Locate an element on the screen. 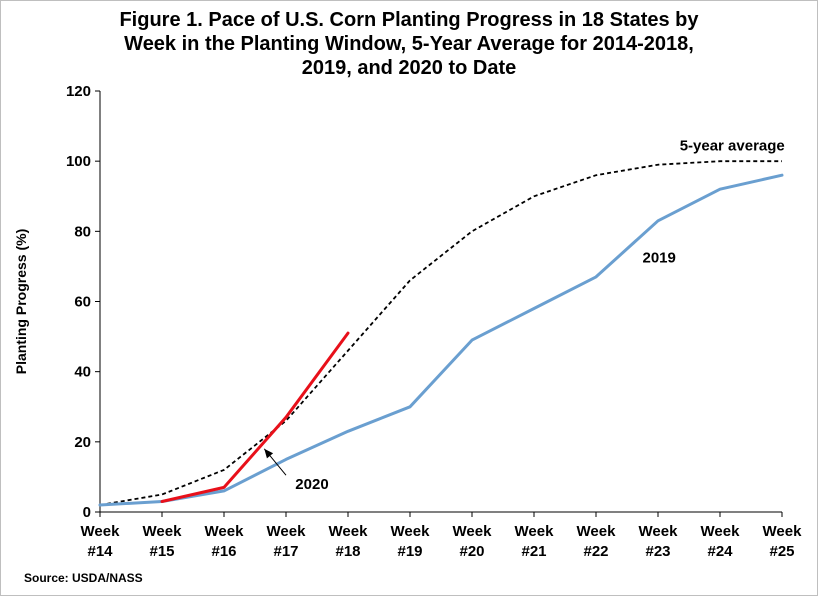  x-tick-label: Week #14 is located at coordinates (101, 541).